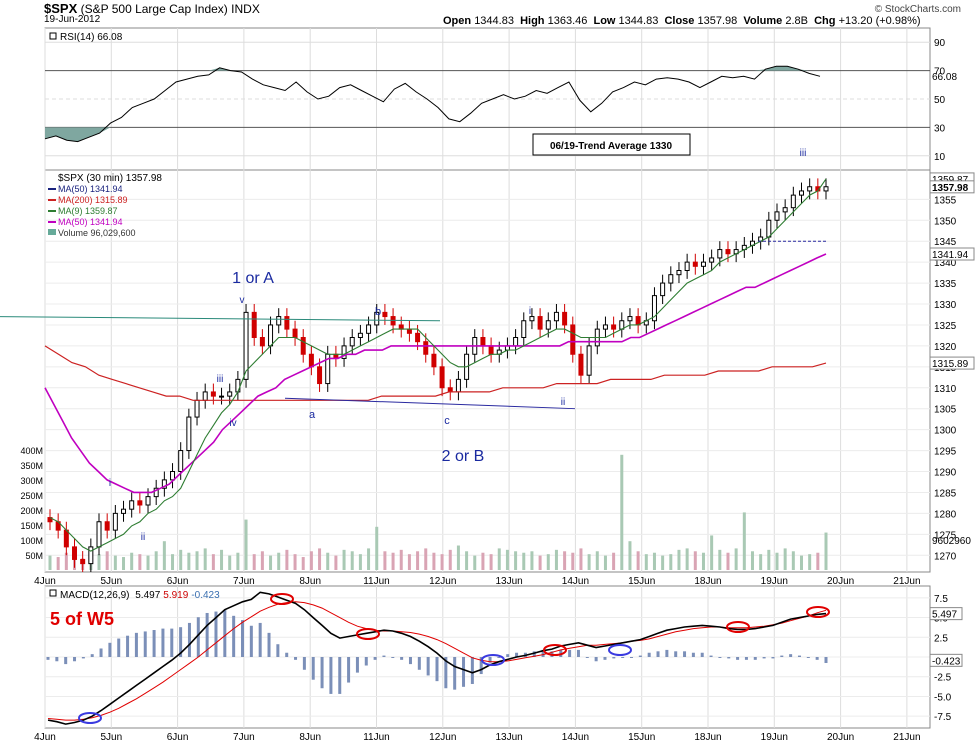  I want to click on wave-label: c, so click(447, 421).